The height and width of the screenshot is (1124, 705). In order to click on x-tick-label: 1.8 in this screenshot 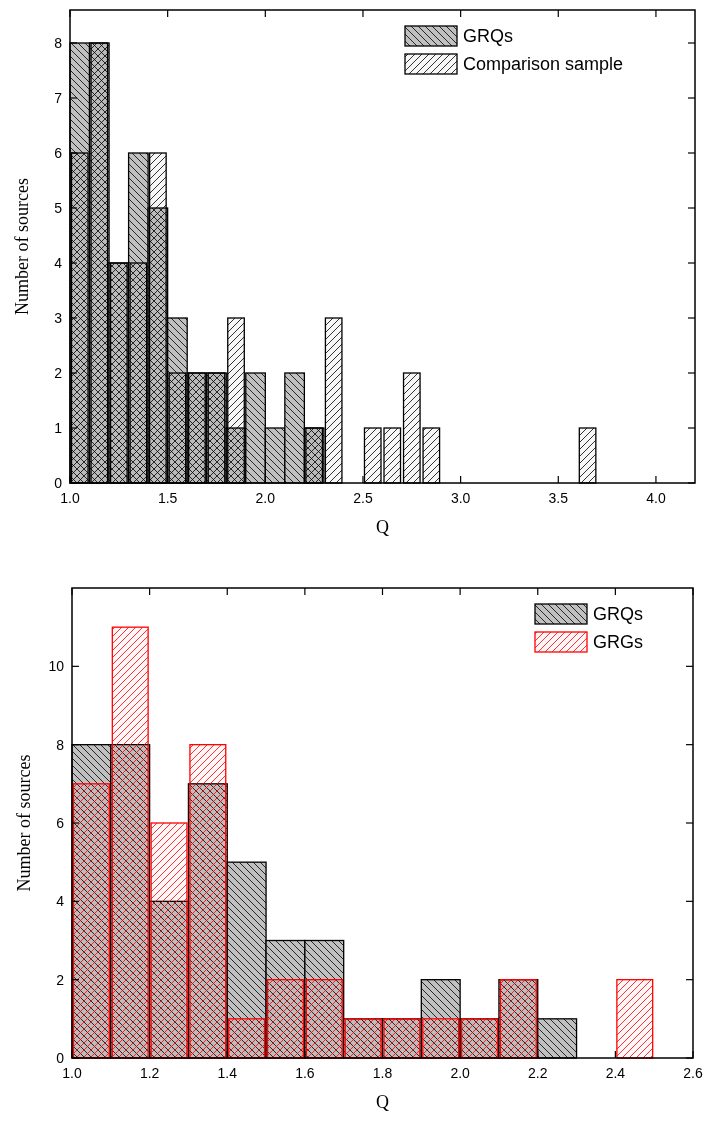, I will do `click(382, 1073)`.